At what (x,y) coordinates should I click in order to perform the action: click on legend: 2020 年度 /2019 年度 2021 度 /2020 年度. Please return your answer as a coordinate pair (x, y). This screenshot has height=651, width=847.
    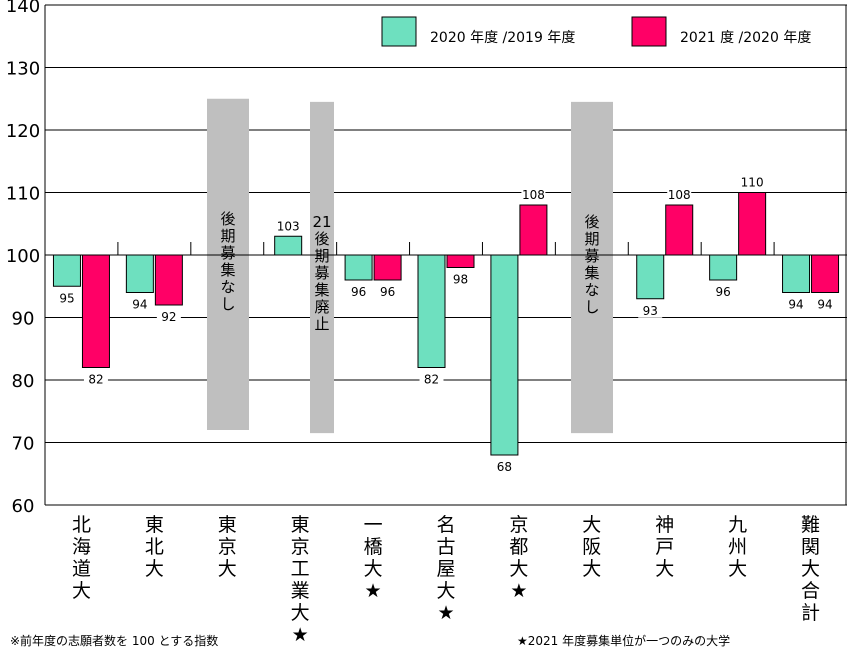
    Looking at the image, I should click on (596, 31).